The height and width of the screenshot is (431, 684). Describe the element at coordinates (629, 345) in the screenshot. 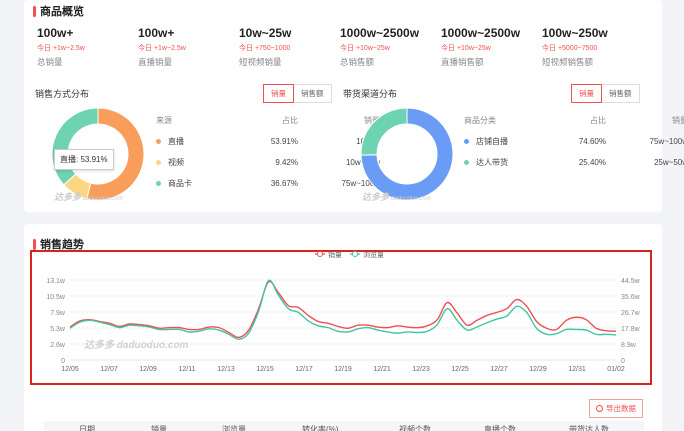

I see `y-right-tick-label: 8.9w` at that location.